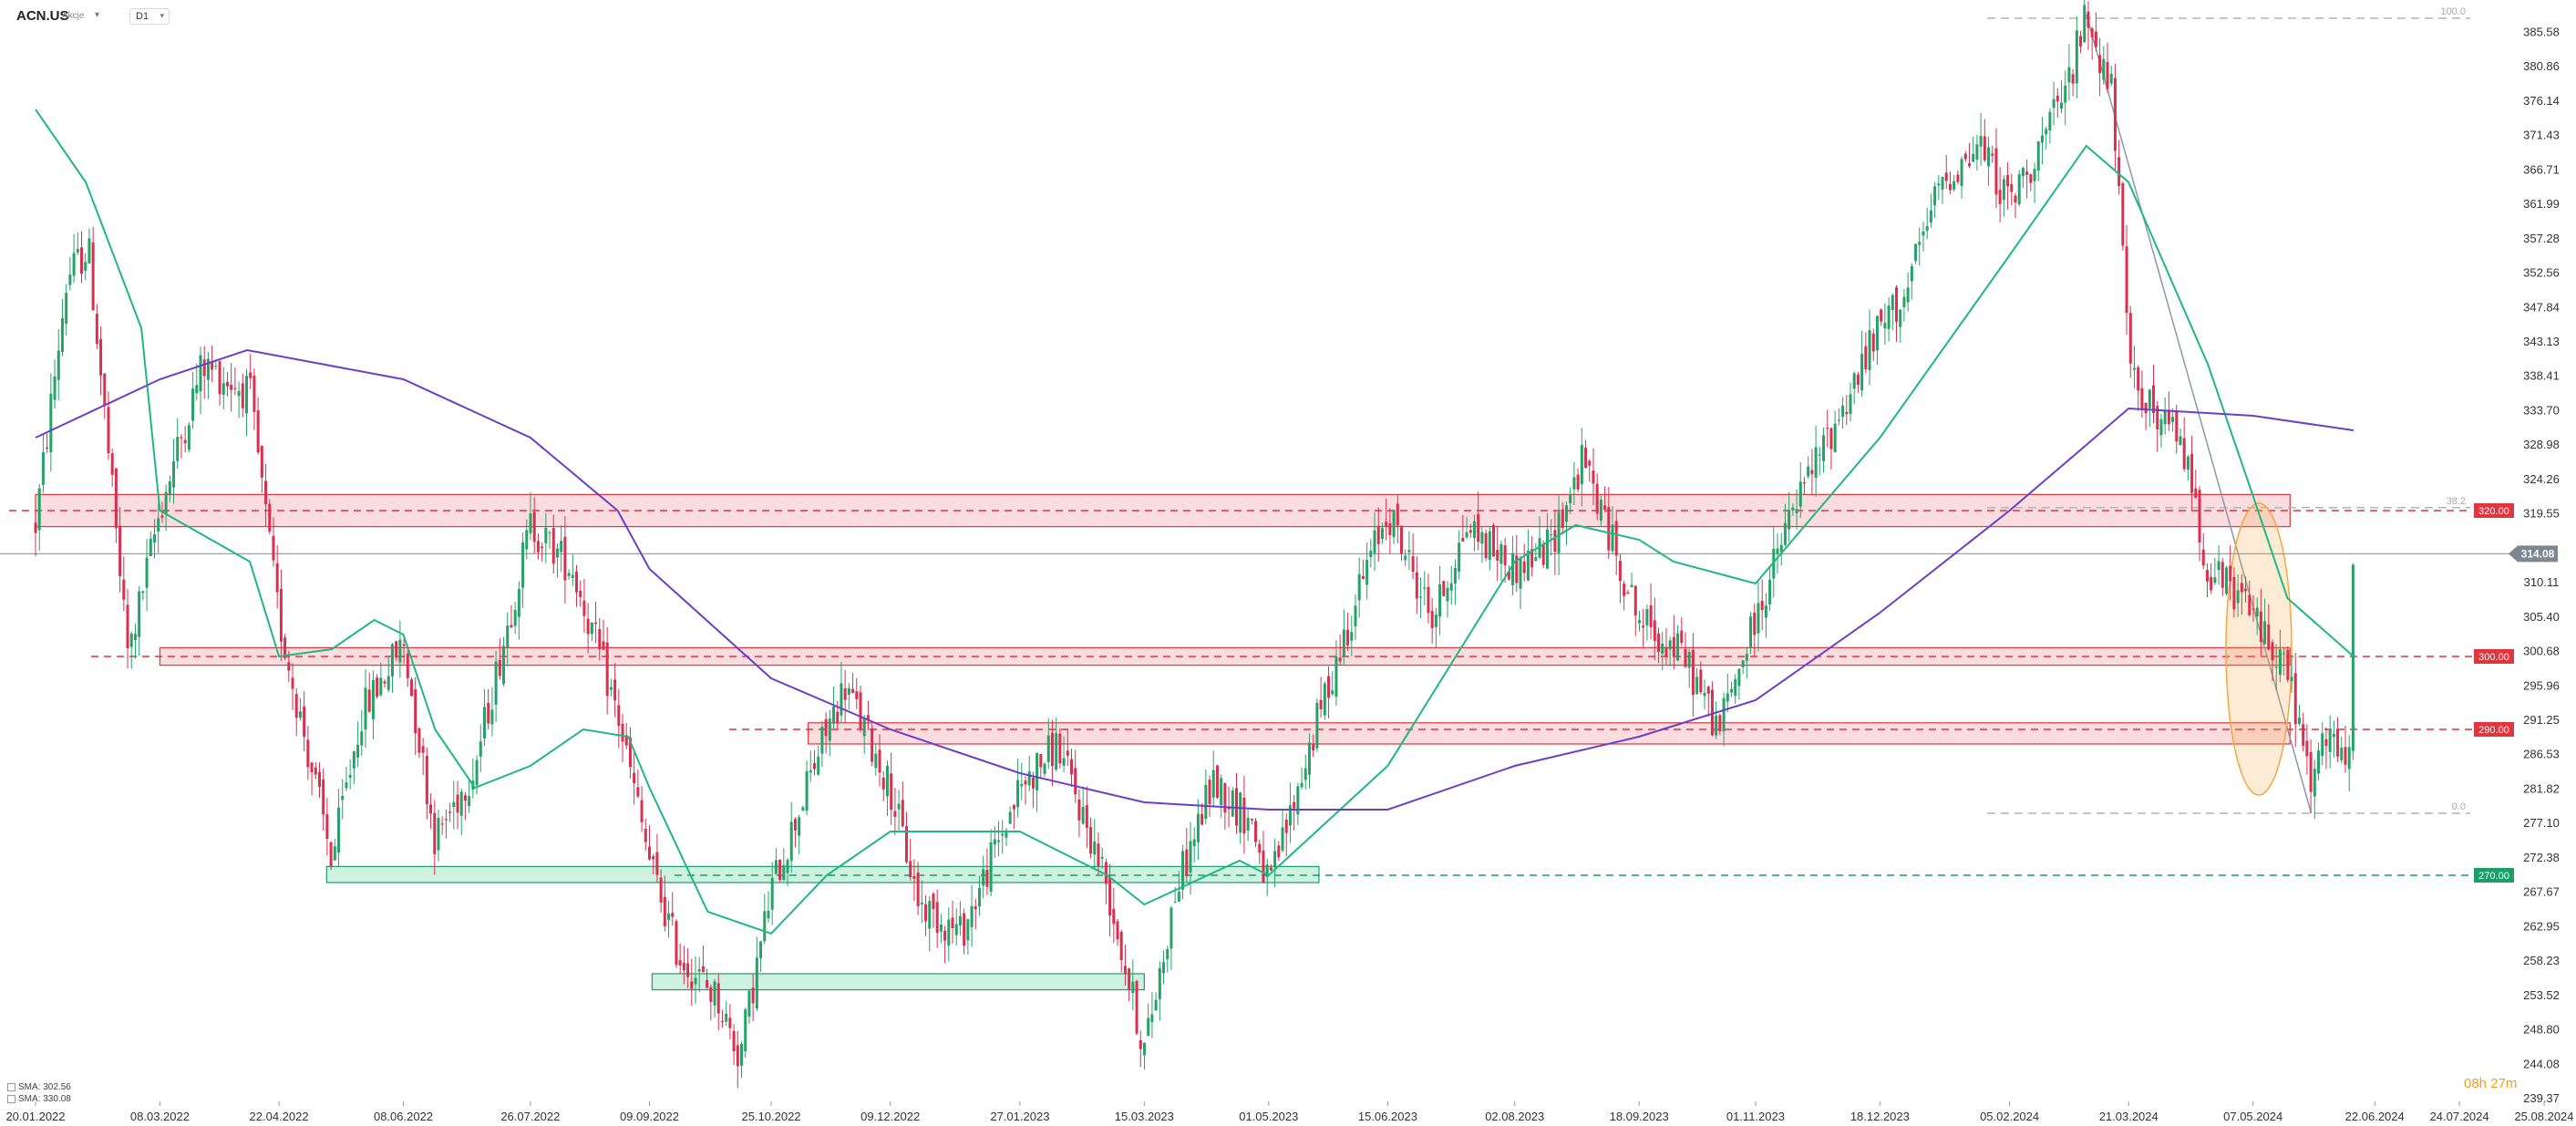 The width and height of the screenshot is (2576, 1126). What do you see at coordinates (770, 1116) in the screenshot?
I see `x-tick-label: 25.10.2022` at bounding box center [770, 1116].